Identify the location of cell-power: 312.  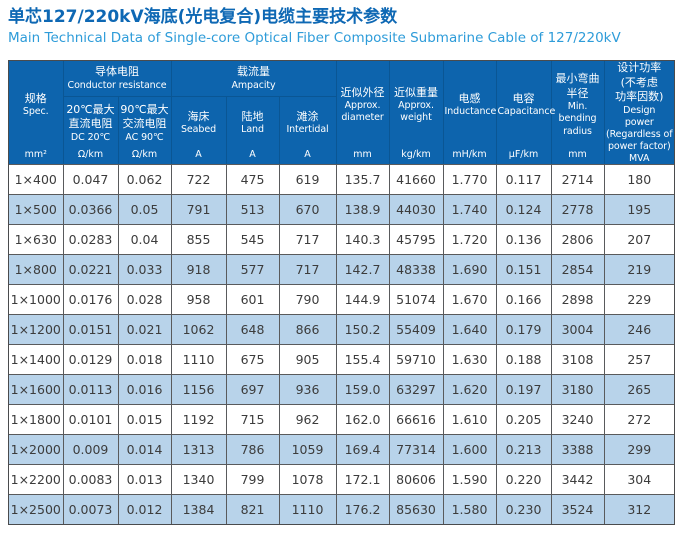
(639, 509).